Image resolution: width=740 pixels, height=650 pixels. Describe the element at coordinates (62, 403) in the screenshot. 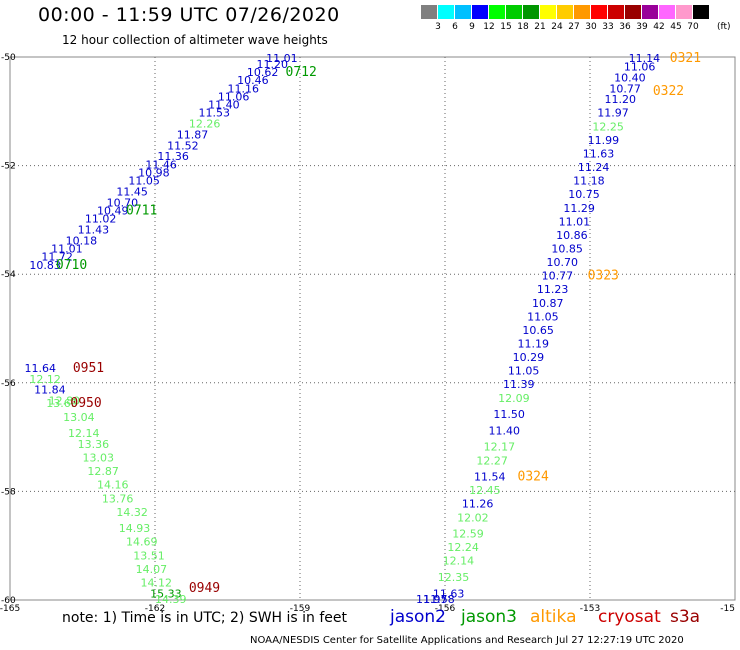

I see `wave-height-value: 13.69` at that location.